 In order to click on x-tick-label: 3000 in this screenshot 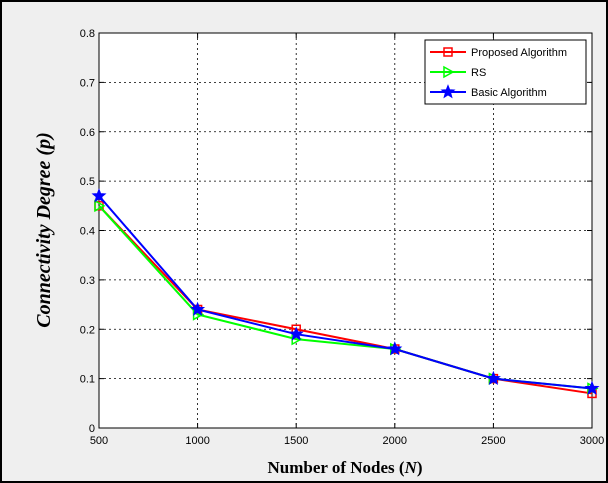, I will do `click(592, 441)`.